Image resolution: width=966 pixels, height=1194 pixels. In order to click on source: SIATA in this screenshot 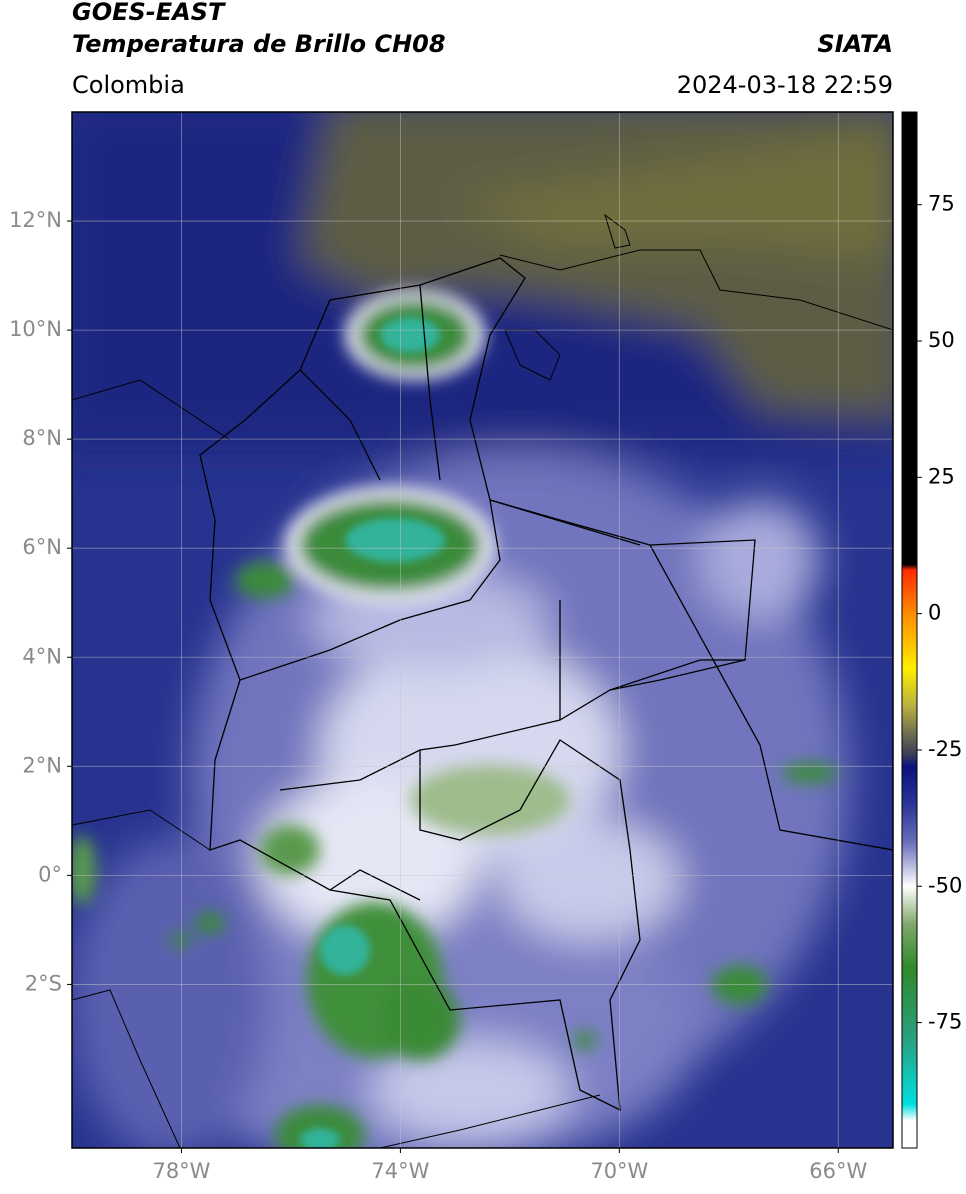, I will do `click(855, 44)`.